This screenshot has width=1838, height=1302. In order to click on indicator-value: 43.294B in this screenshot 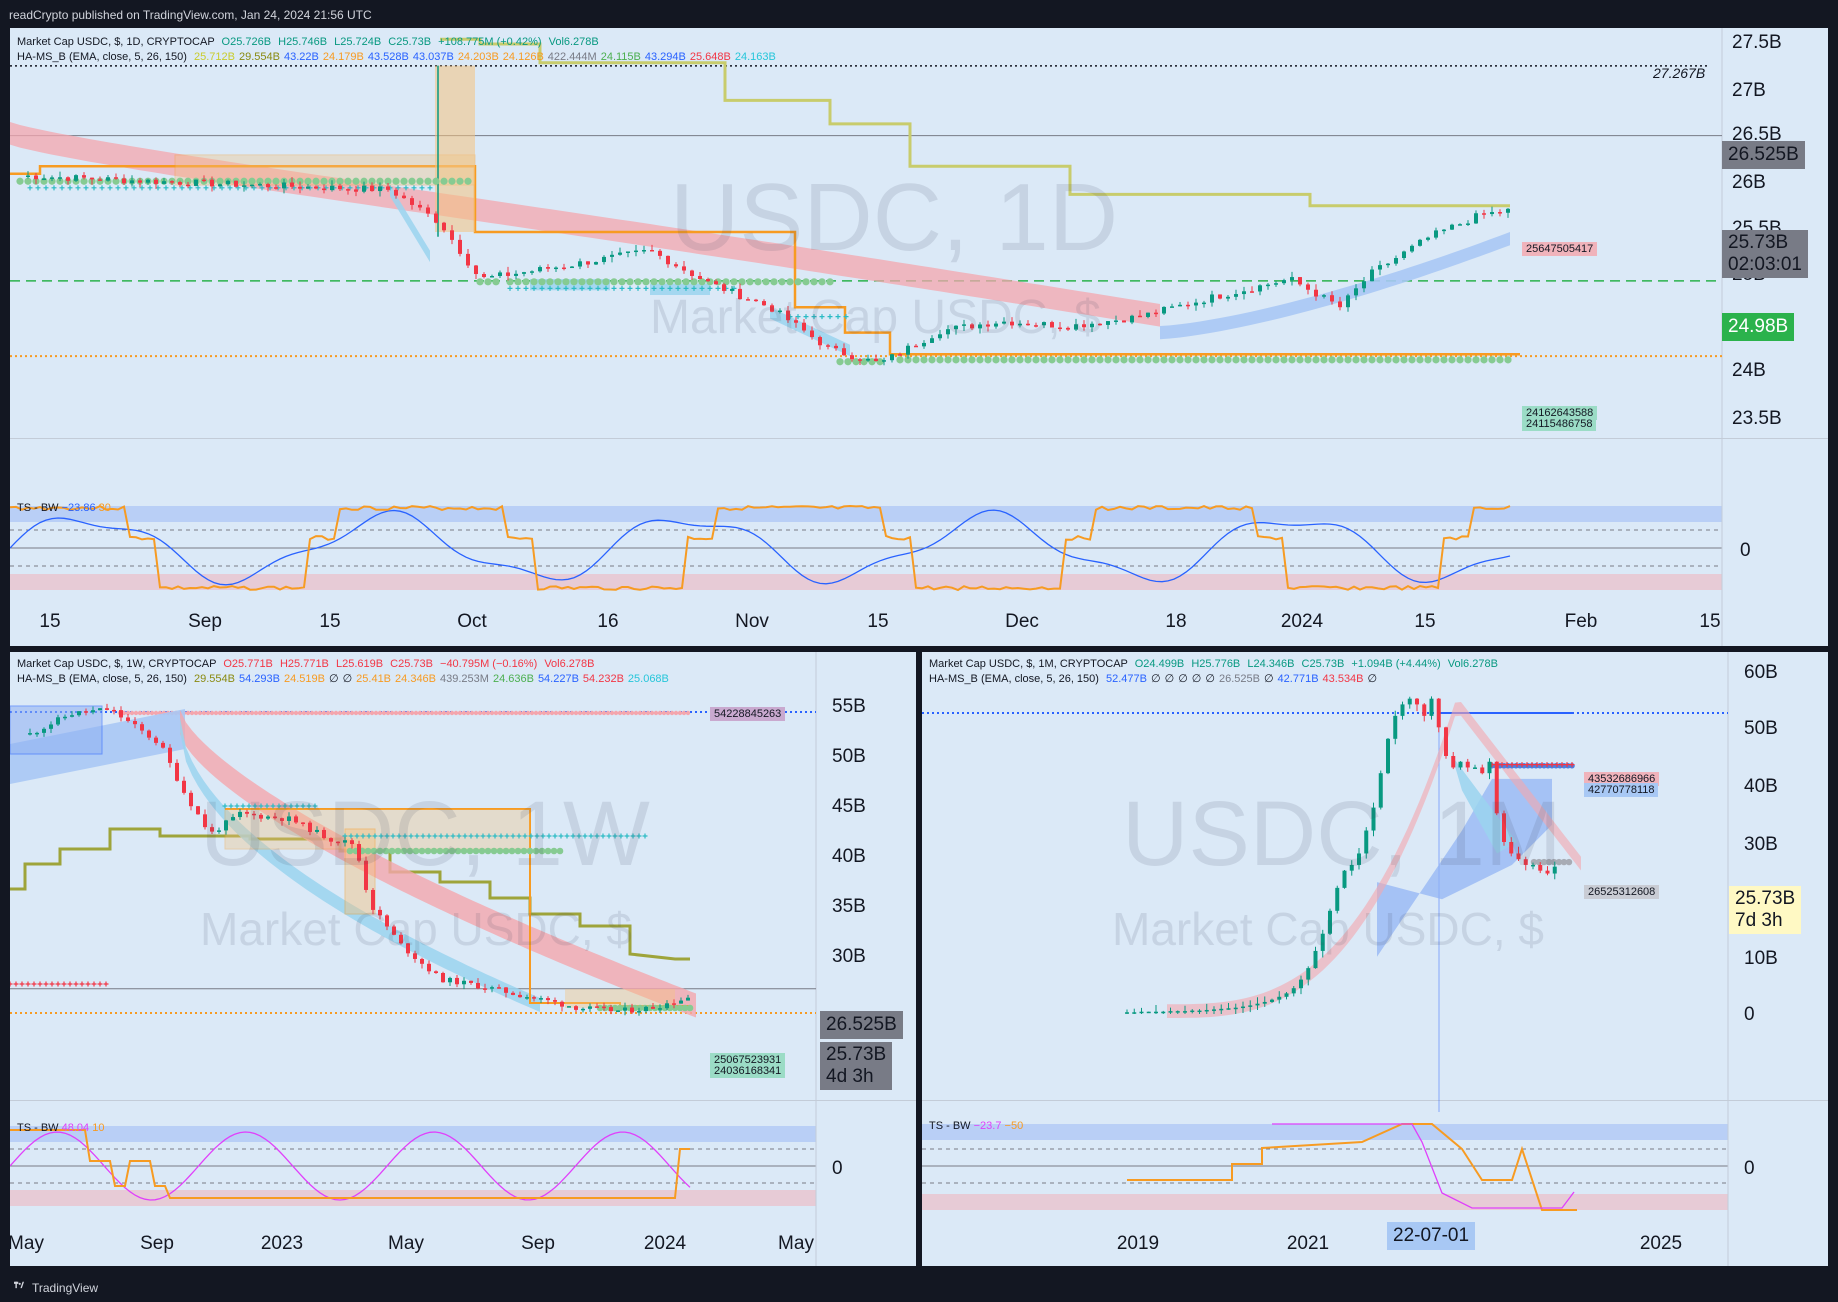, I will do `click(665, 57)`.